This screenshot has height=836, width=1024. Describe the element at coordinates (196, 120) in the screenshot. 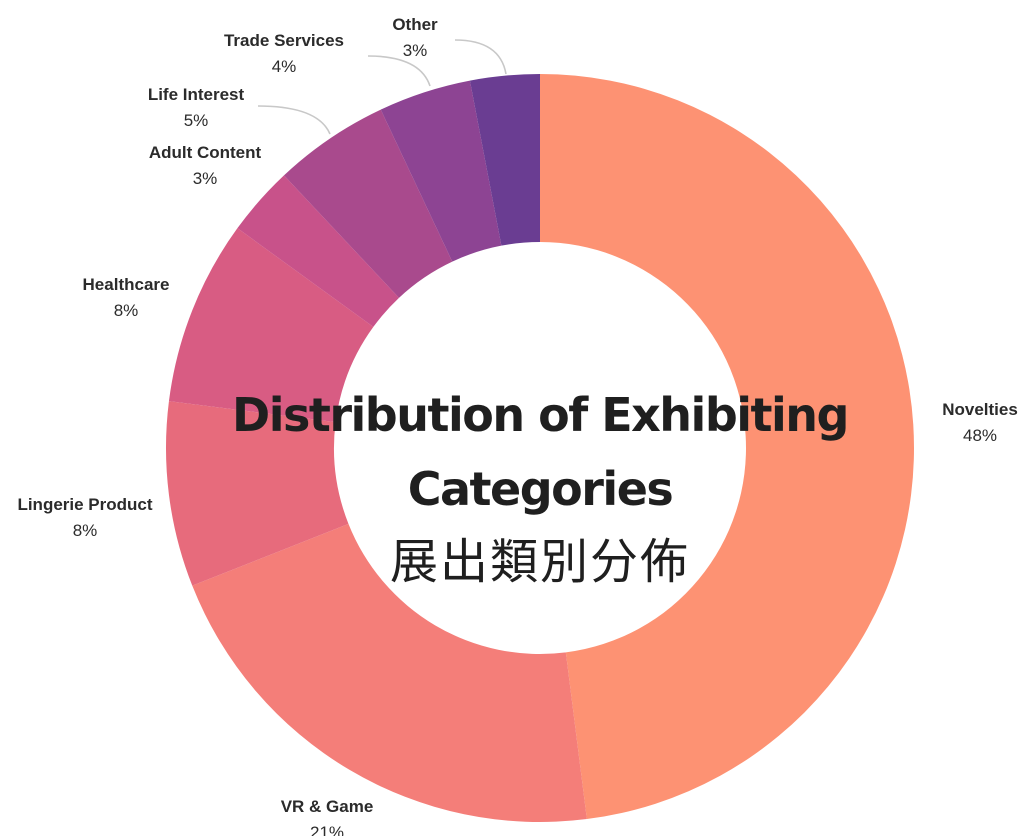

I see `slice-value-life-interest: 5%` at that location.